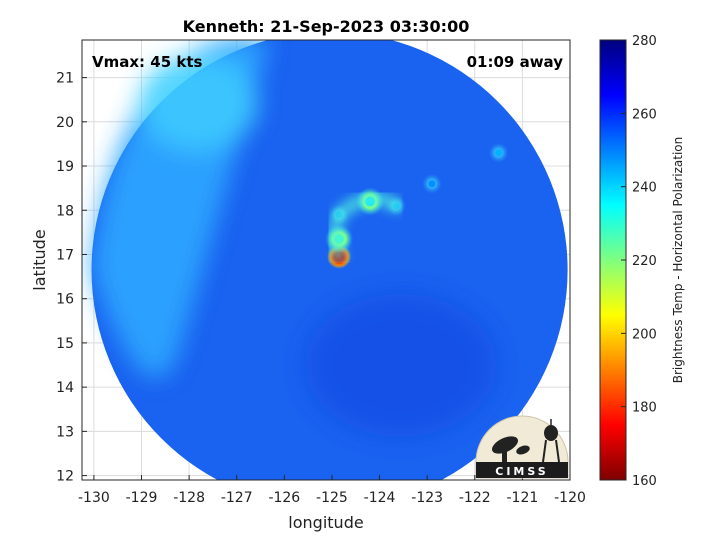  I want to click on y-axis-label: latitude, so click(39, 259).